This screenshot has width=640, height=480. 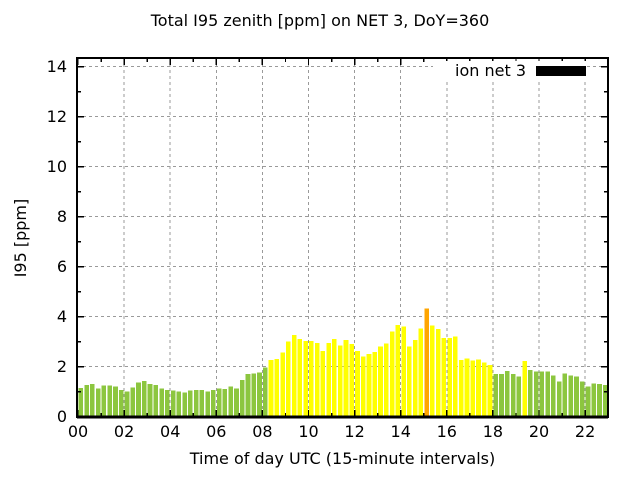 I want to click on bar-04:45, so click(x=190, y=403).